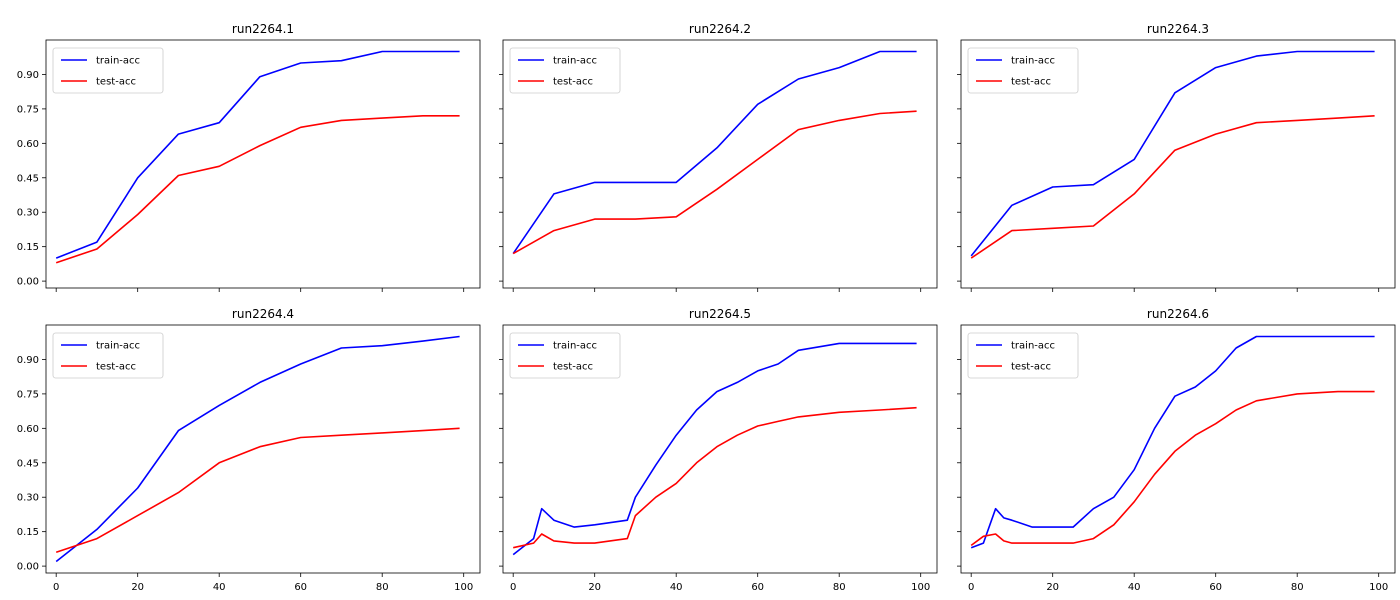 This screenshot has height=600, width=1400. Describe the element at coordinates (263, 29) in the screenshot. I see `subplot-title: run2264.1` at that location.